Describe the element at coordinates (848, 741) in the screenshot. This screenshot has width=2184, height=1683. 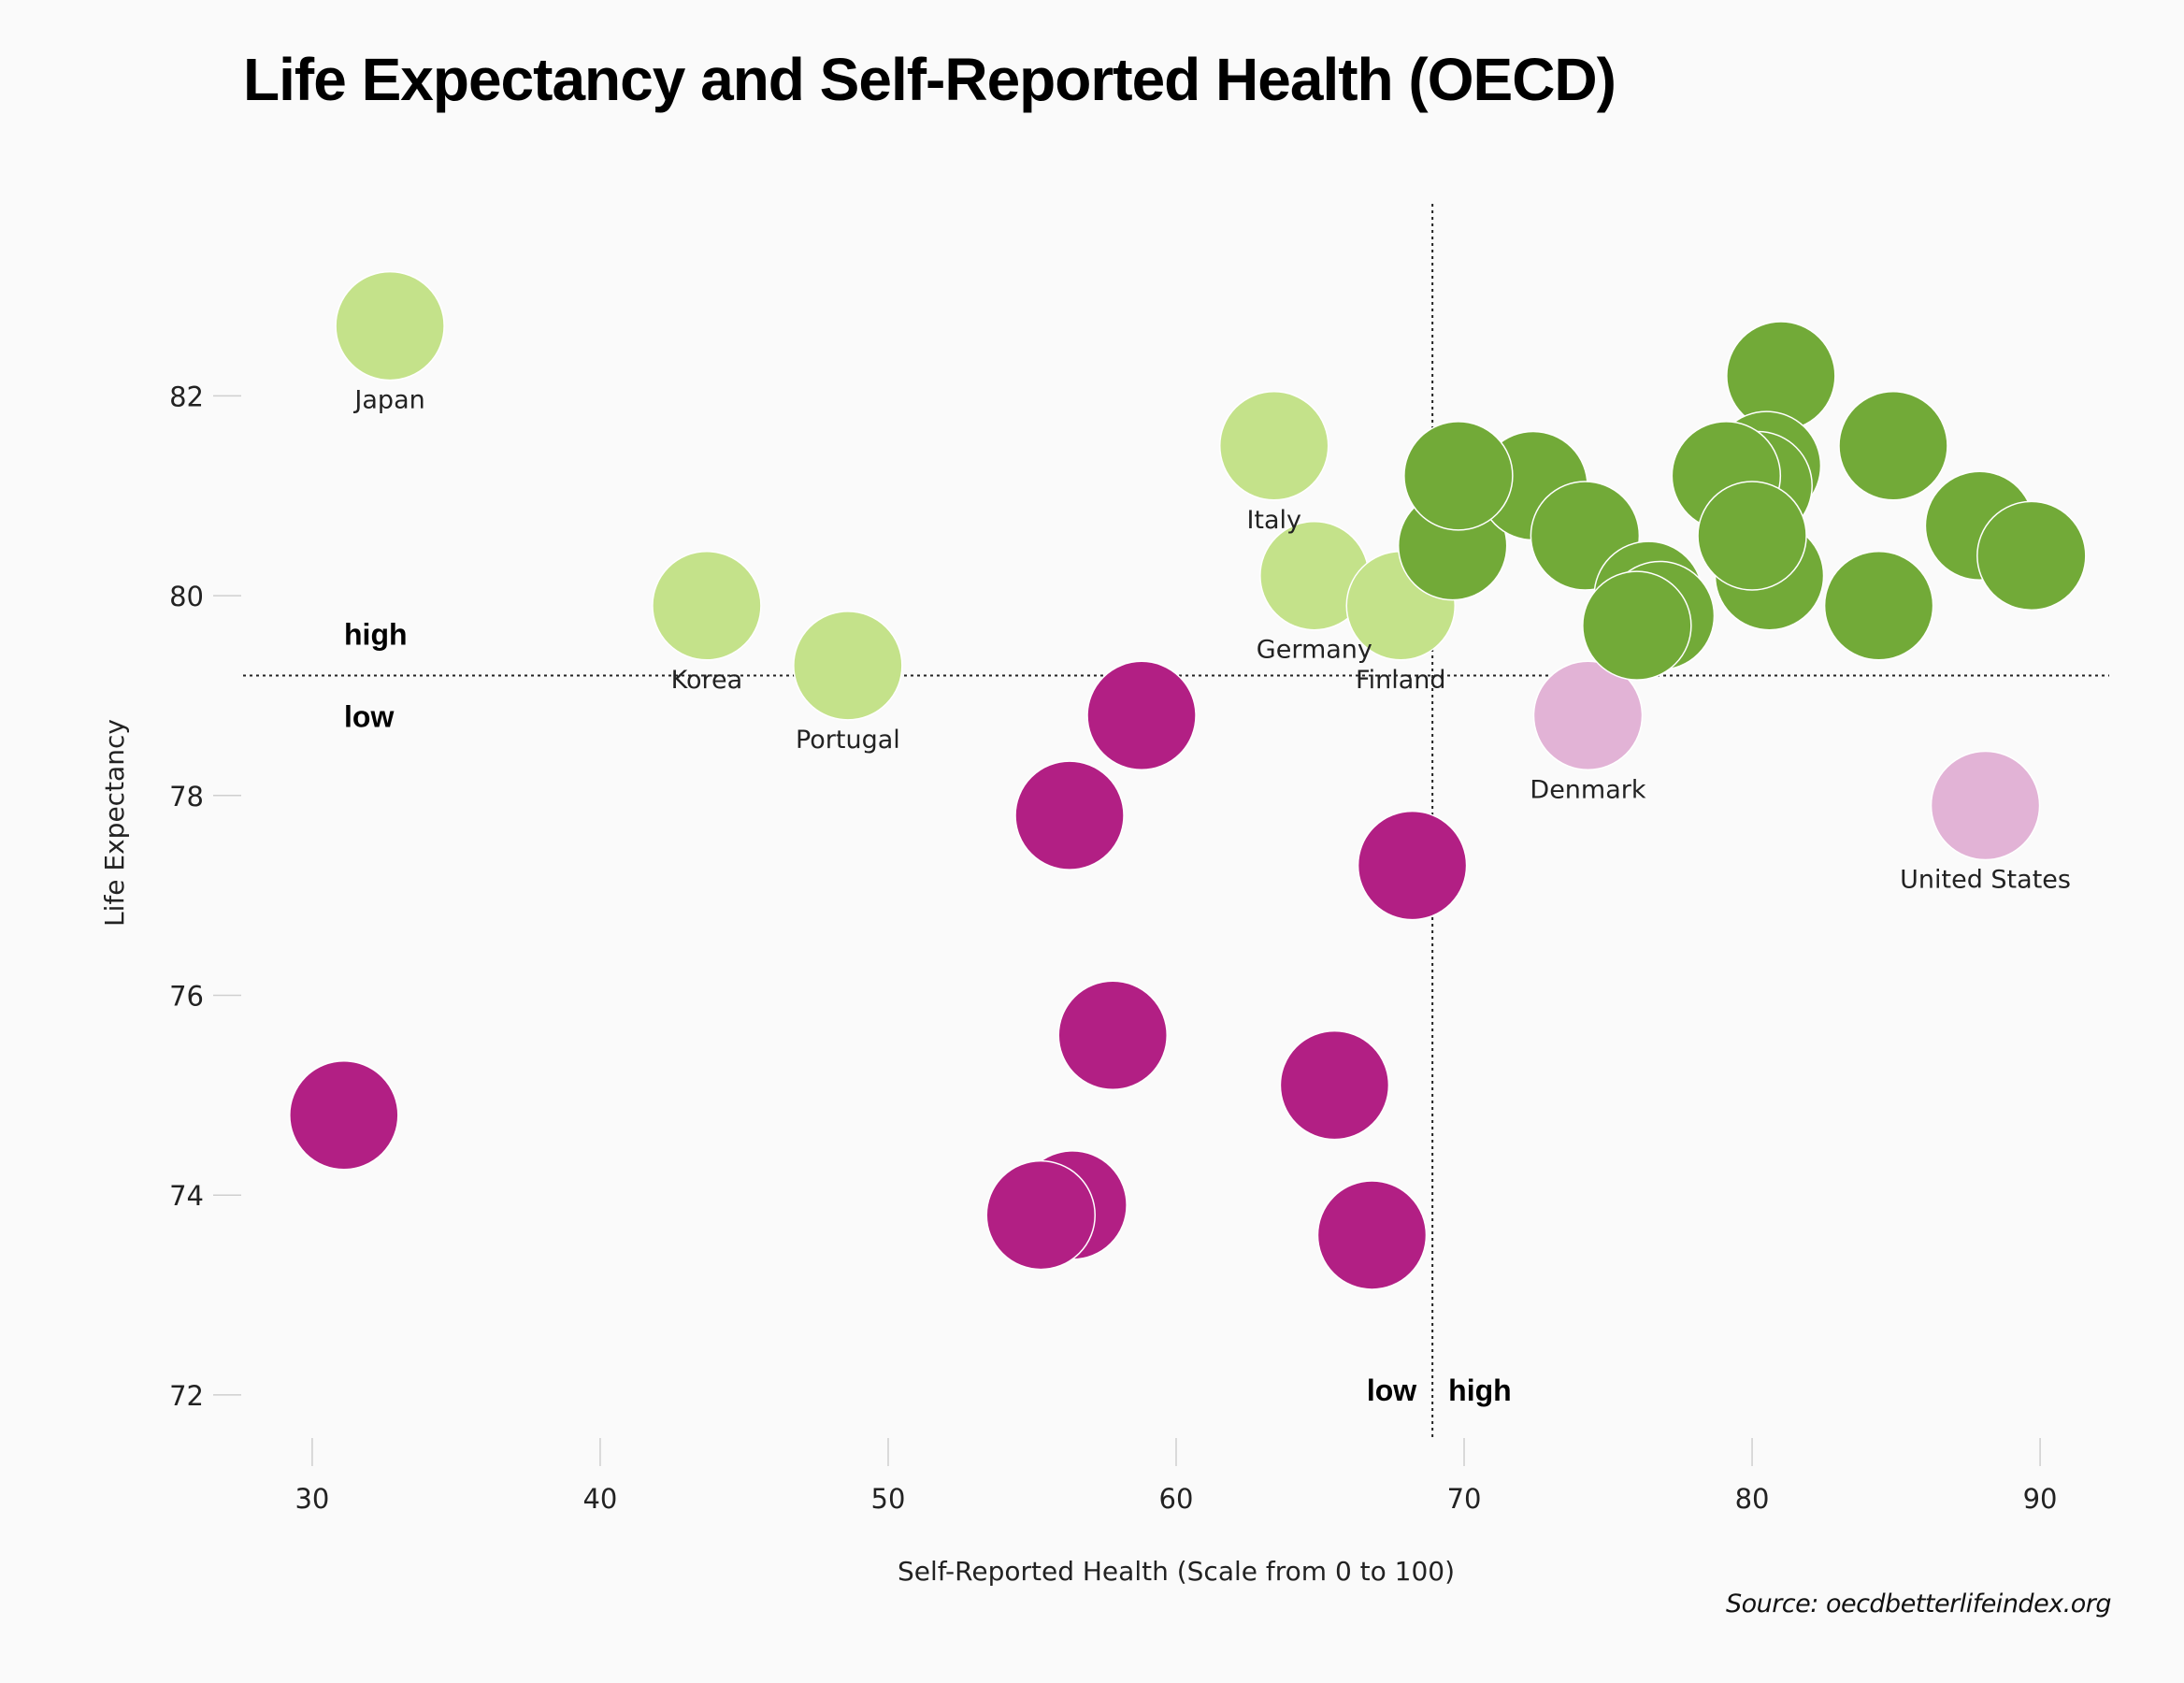
I see `point-label: Portugal` at that location.